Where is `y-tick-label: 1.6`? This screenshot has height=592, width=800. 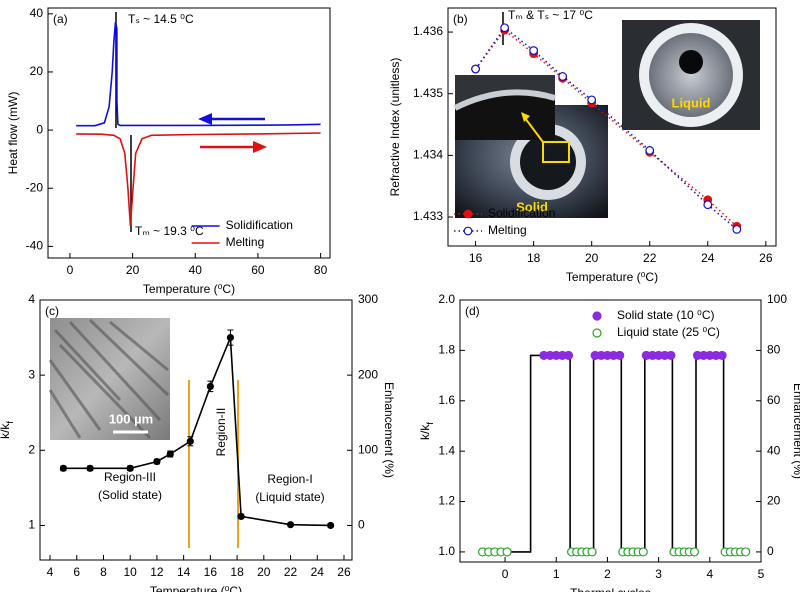 y-tick-label: 1.6 is located at coordinates (446, 400).